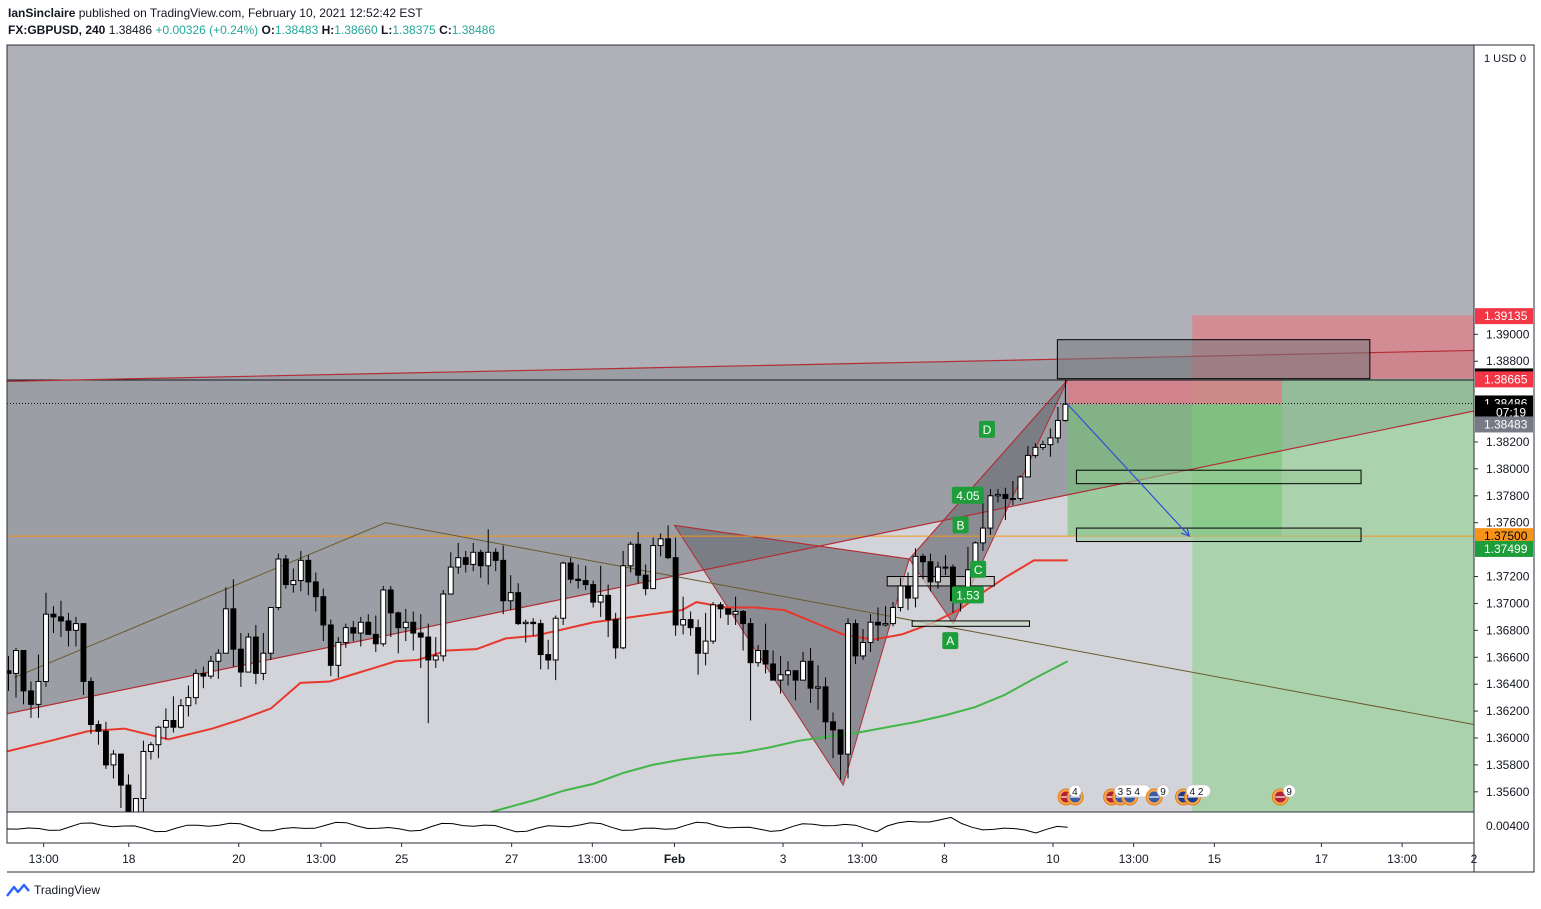  I want to click on x-tick-label: 20, so click(239, 859).